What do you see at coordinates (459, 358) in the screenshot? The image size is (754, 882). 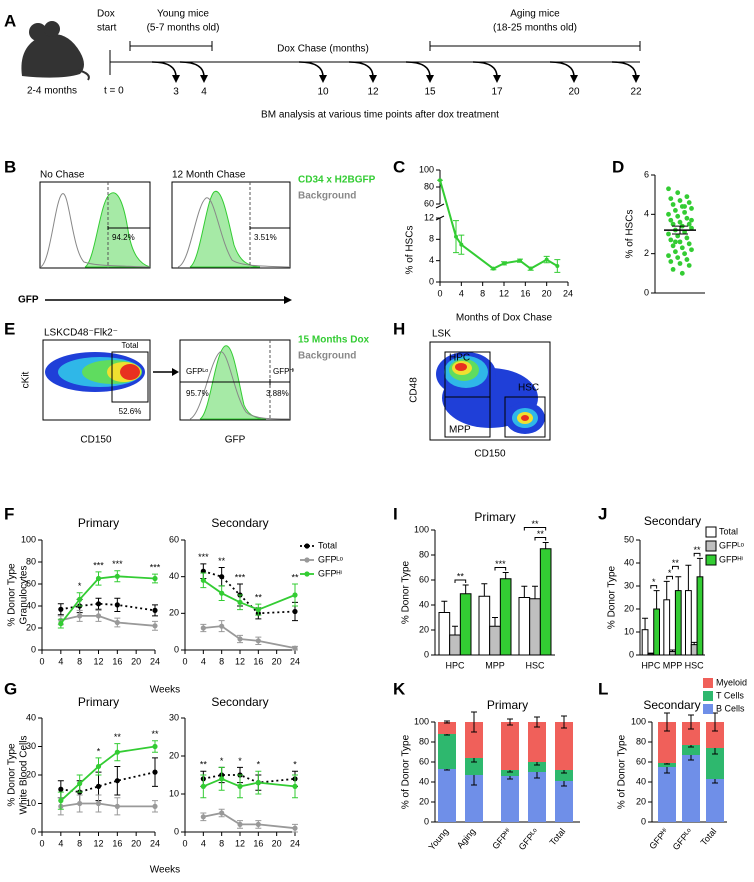 I see `gate-label: HPC` at bounding box center [459, 358].